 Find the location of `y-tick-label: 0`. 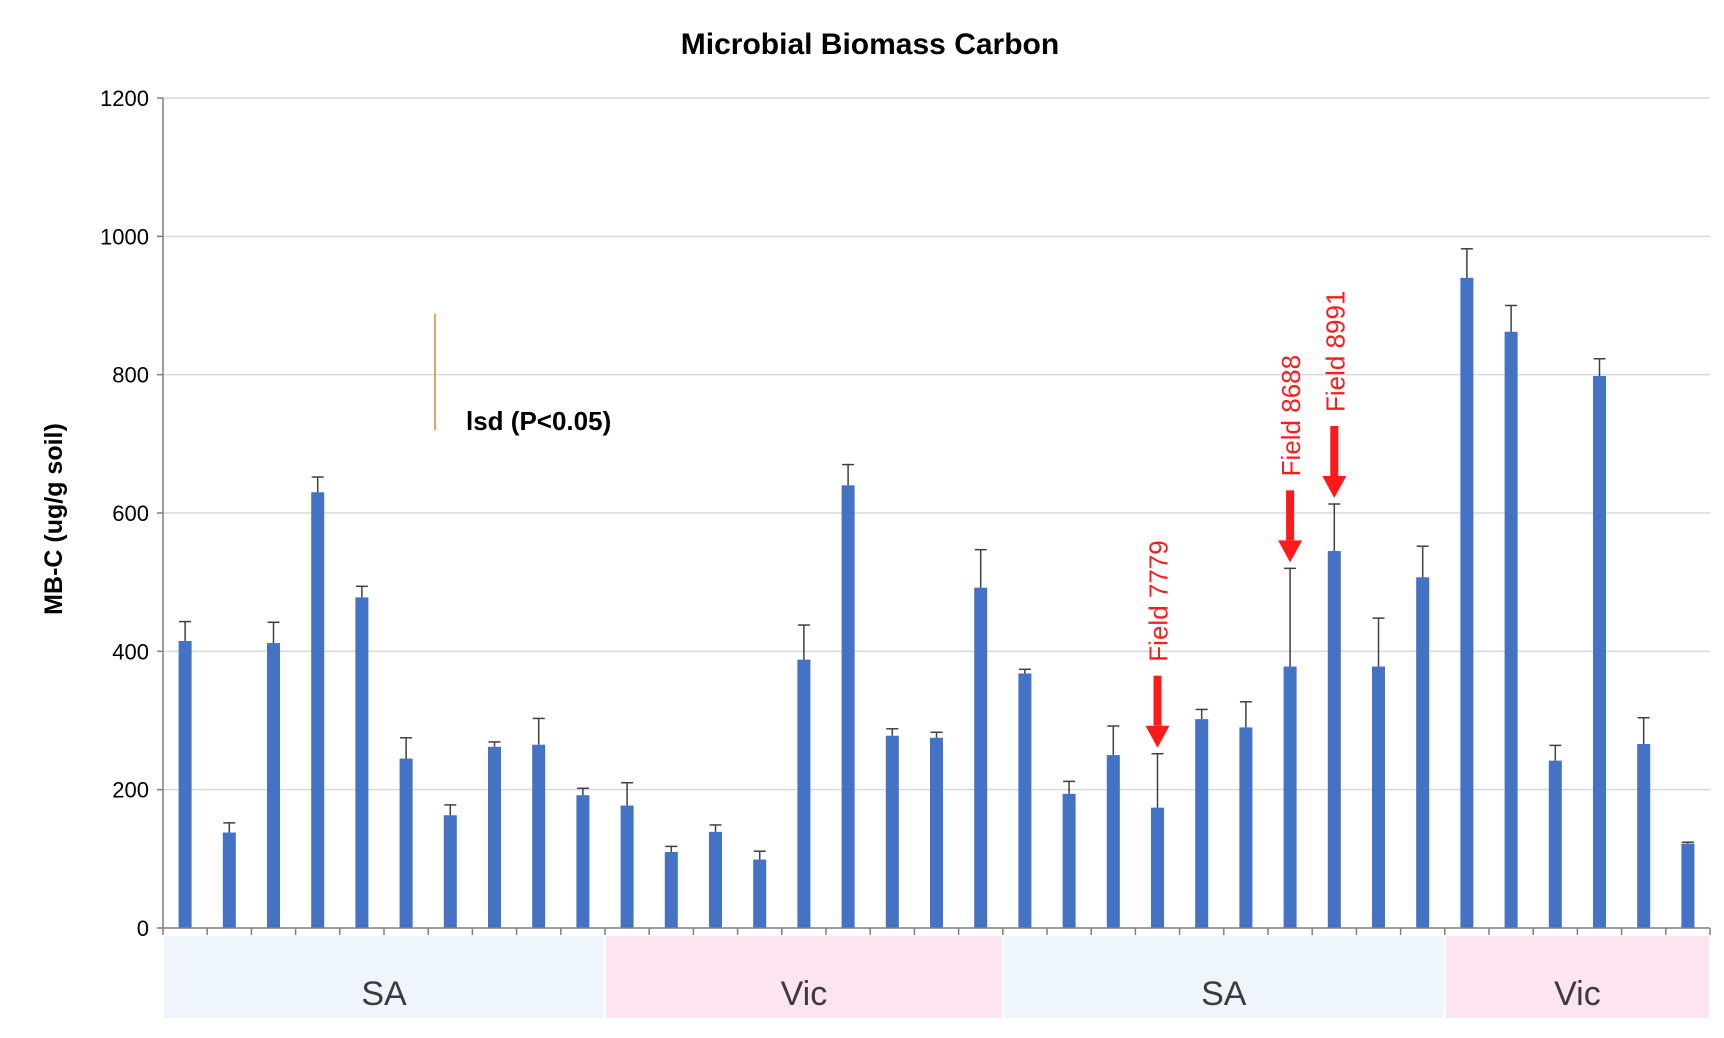

y-tick-label: 0 is located at coordinates (143, 928).